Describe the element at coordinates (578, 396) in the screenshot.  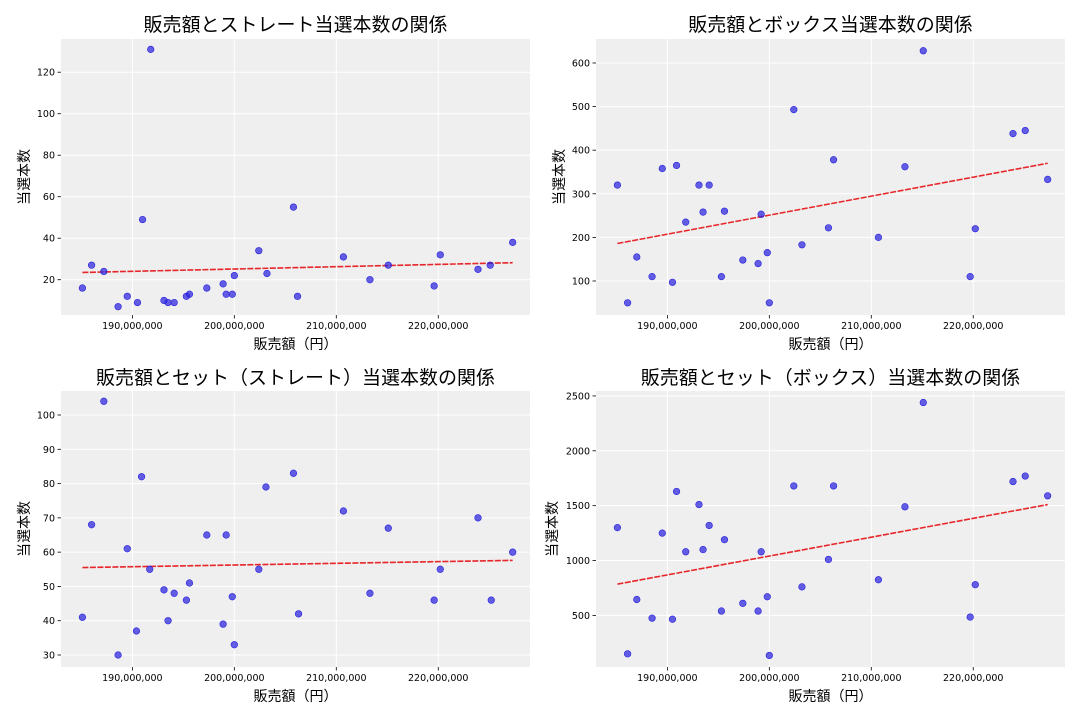
I see `y-tick-label: 2500` at that location.